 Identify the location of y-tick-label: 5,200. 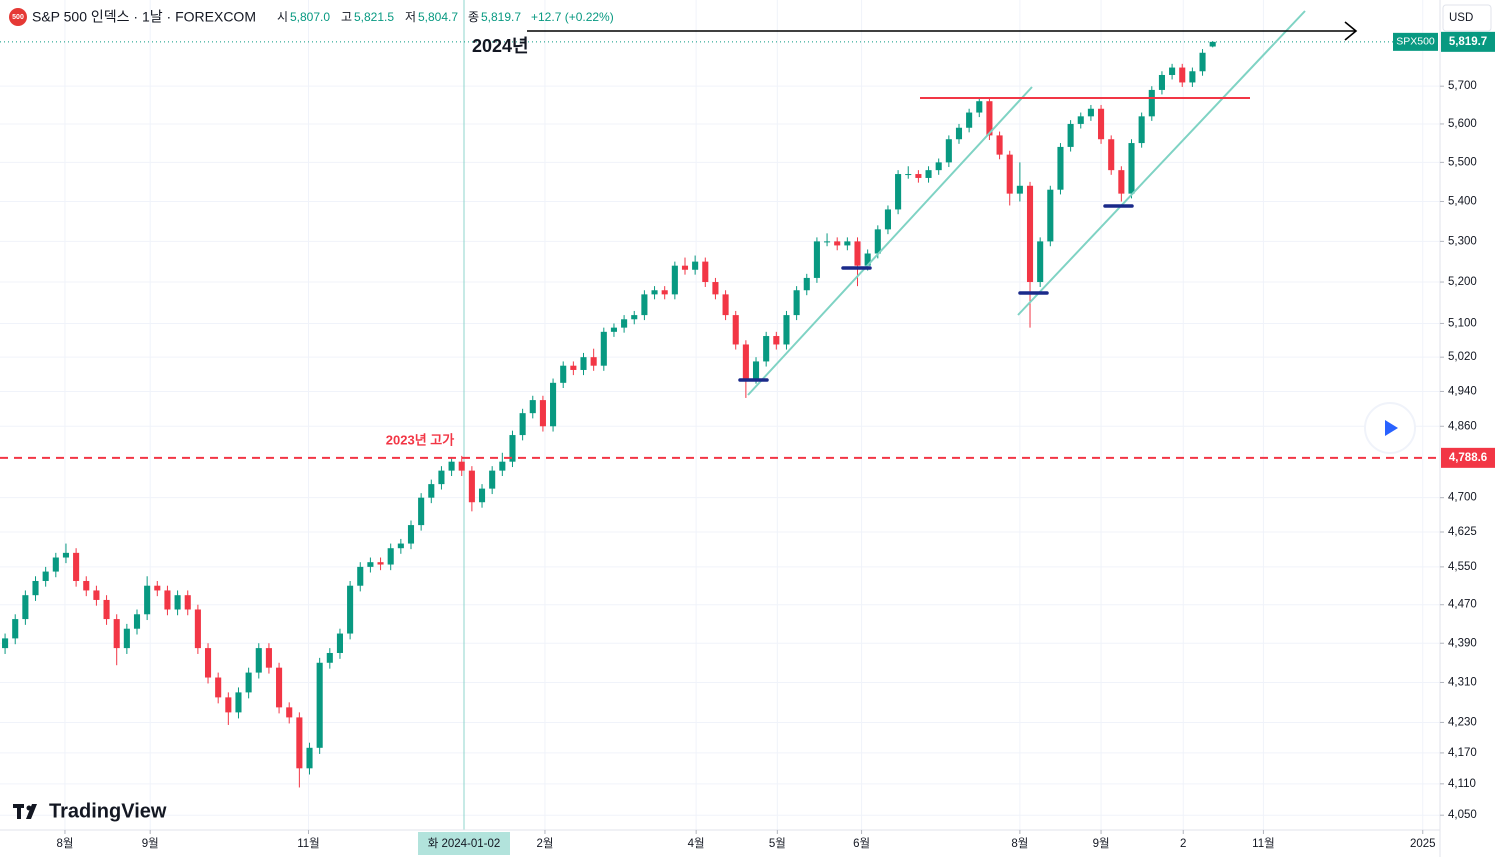
(1462, 282).